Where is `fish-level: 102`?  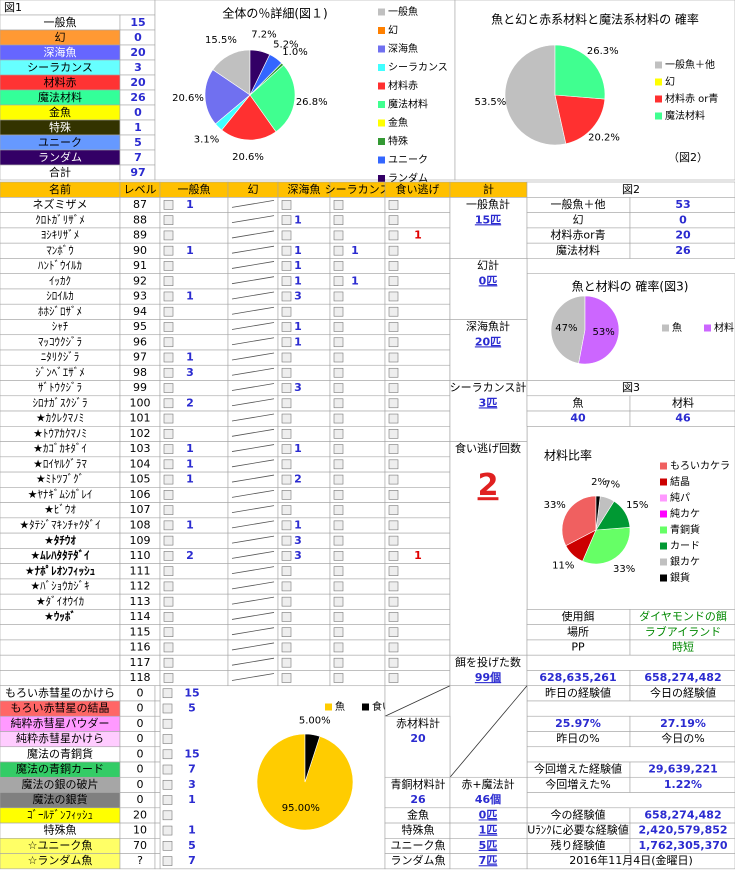
fish-level: 102 is located at coordinates (140, 433).